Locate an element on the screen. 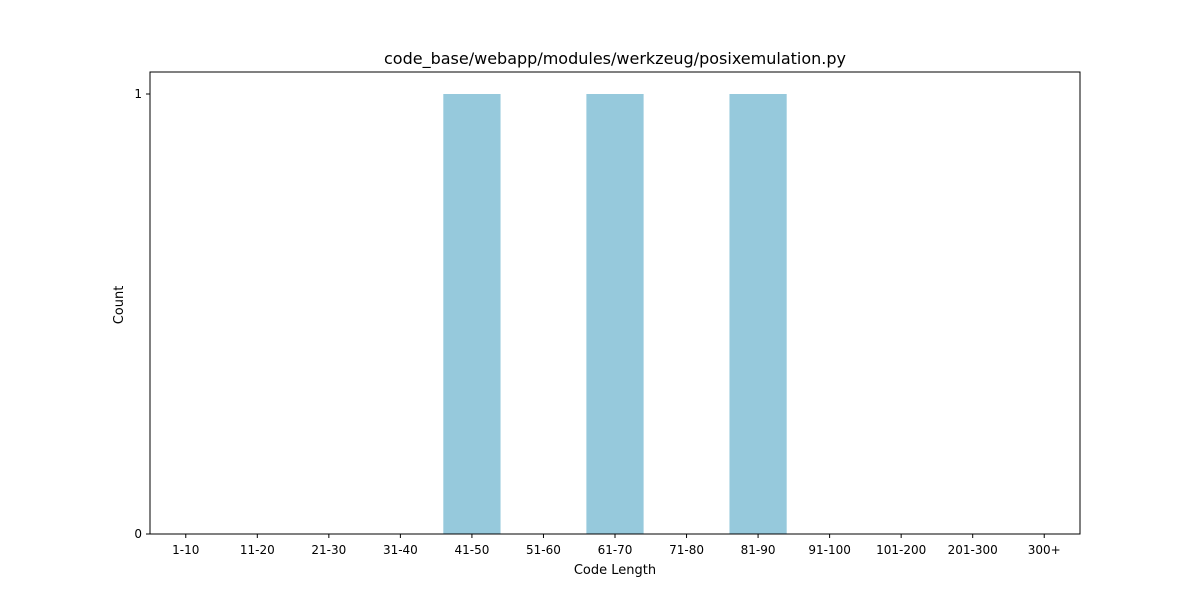 This screenshot has width=1200, height=600. y-tick-label-1: 1 is located at coordinates (138, 94).